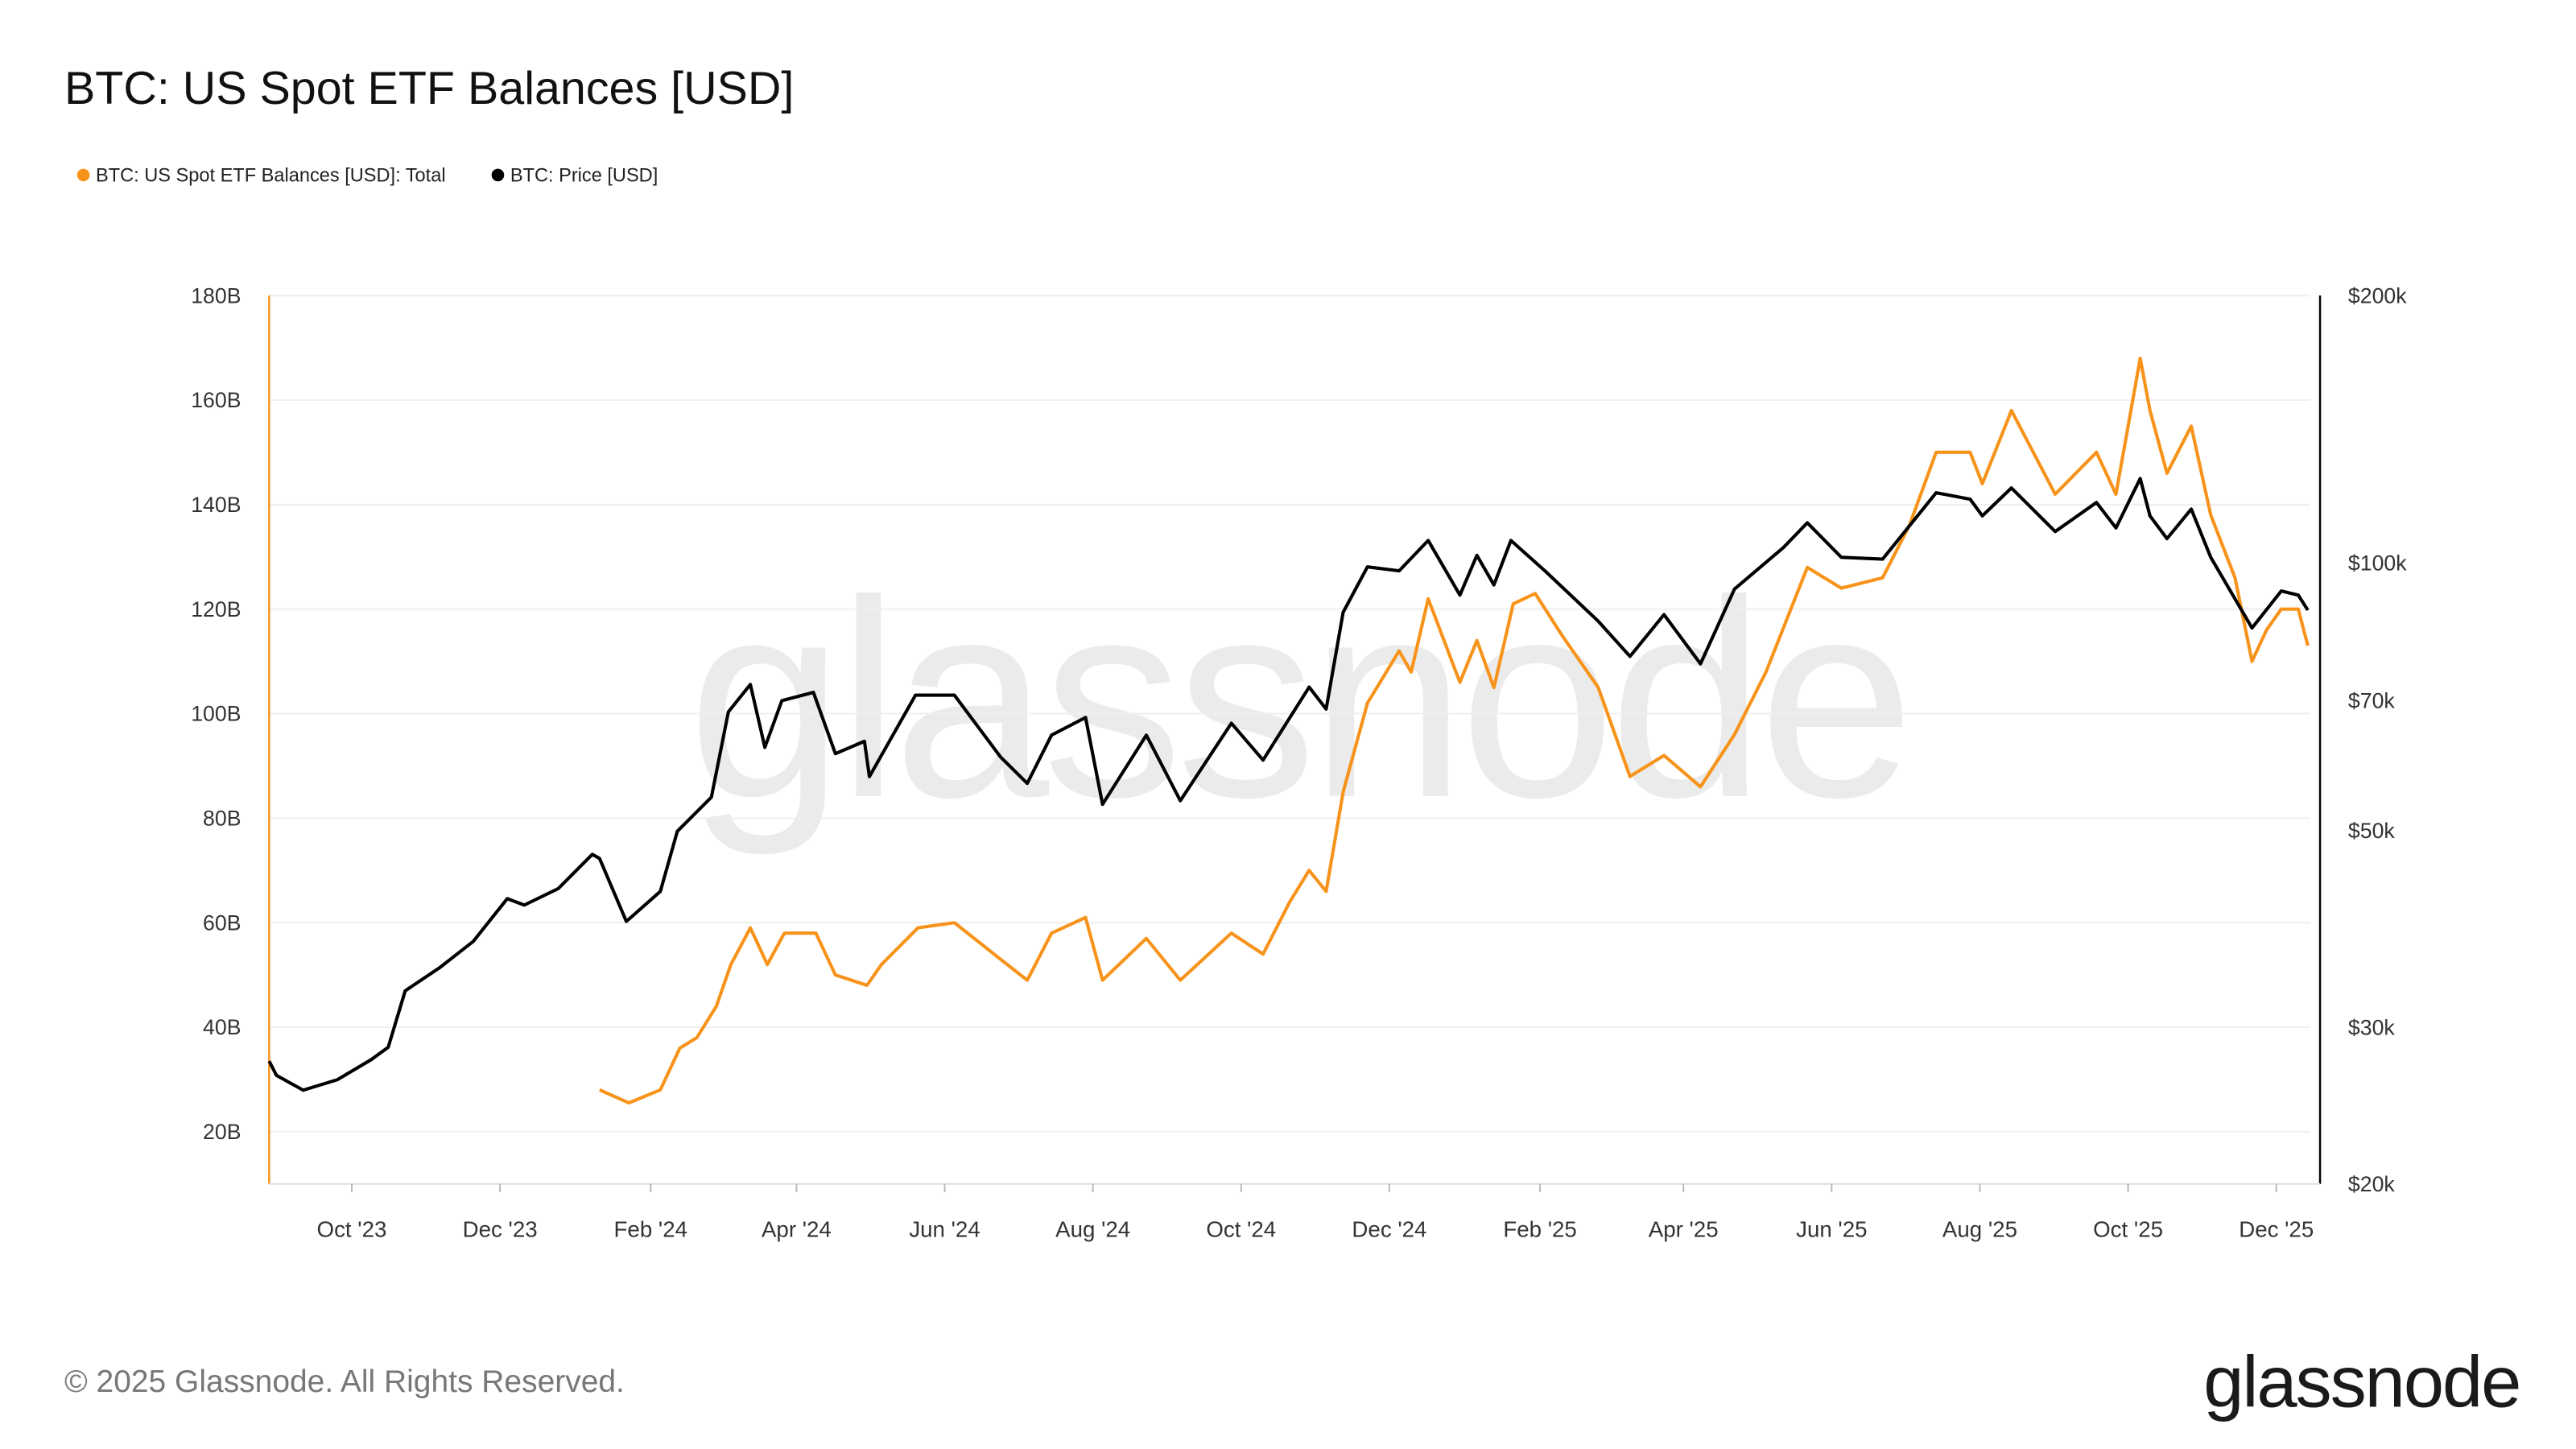  I want to click on x-tick-label: Oct '24, so click(1241, 1228).